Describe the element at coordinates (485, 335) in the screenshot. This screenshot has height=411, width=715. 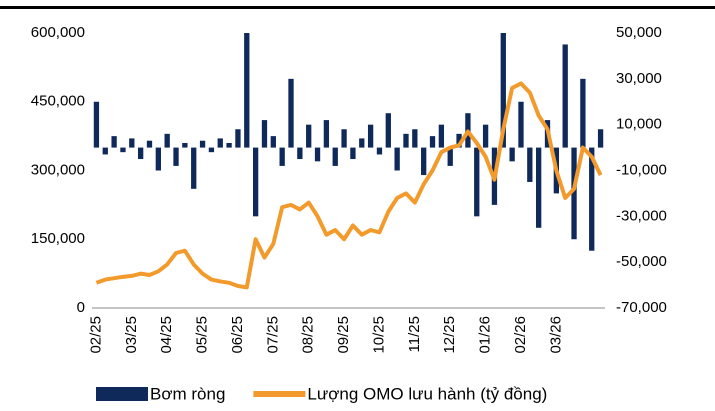
I see `x-tick-label: 01/26` at that location.